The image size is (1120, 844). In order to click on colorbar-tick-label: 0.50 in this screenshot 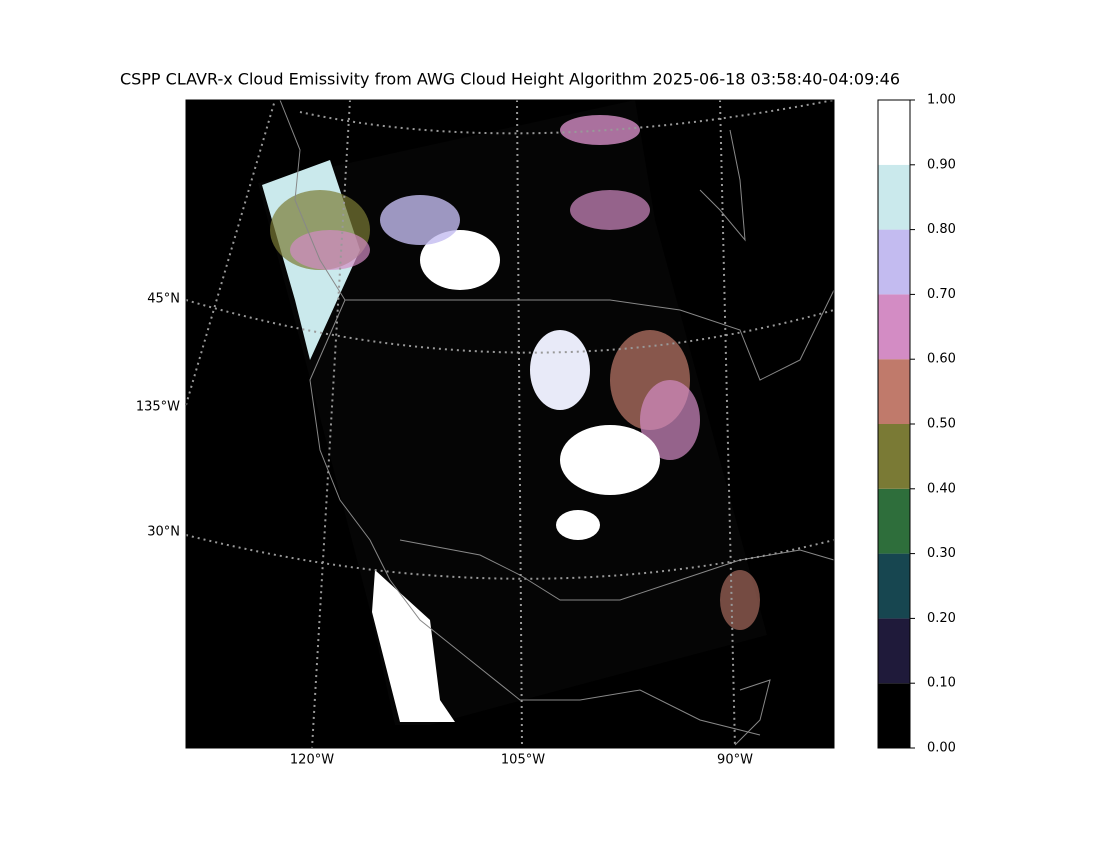, I will do `click(941, 424)`.